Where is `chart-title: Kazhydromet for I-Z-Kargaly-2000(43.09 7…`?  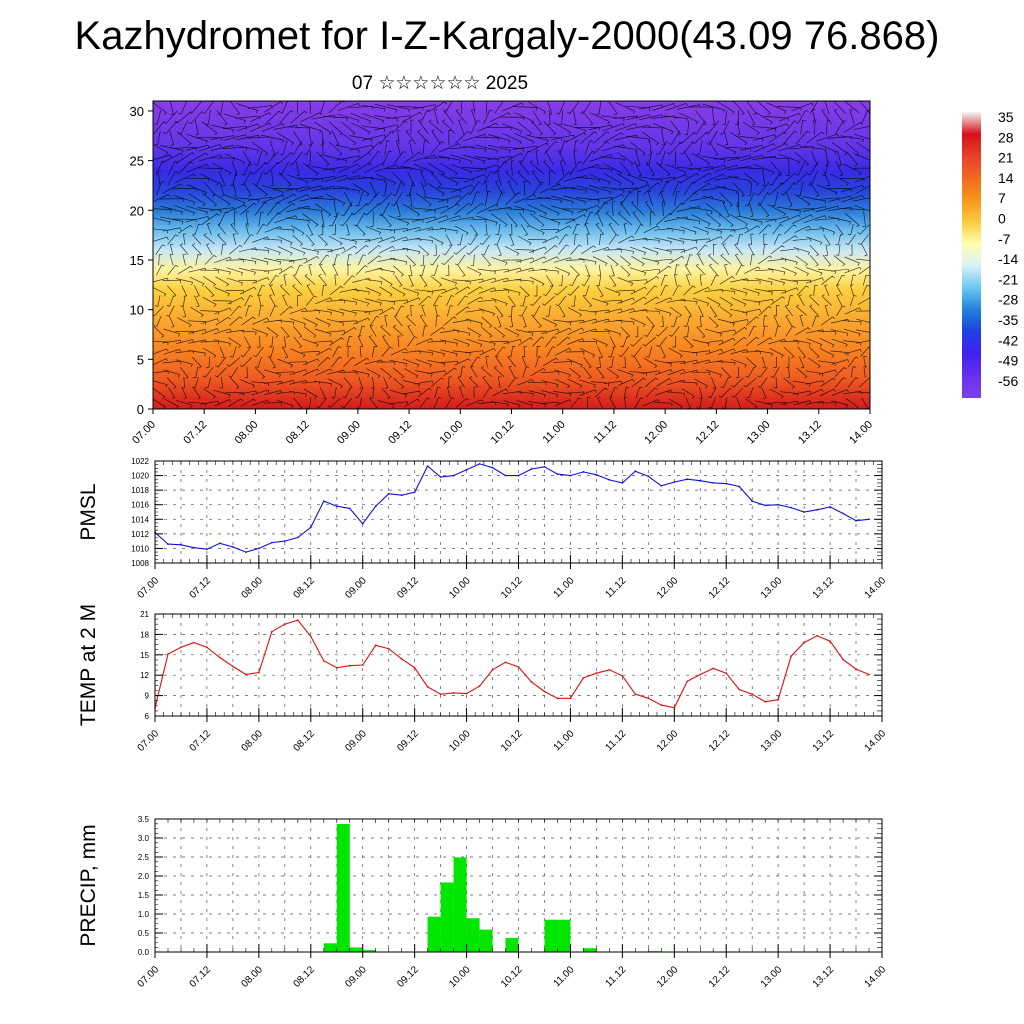 chart-title: Kazhydromet for I-Z-Kargaly-2000(43.09 7… is located at coordinates (507, 36).